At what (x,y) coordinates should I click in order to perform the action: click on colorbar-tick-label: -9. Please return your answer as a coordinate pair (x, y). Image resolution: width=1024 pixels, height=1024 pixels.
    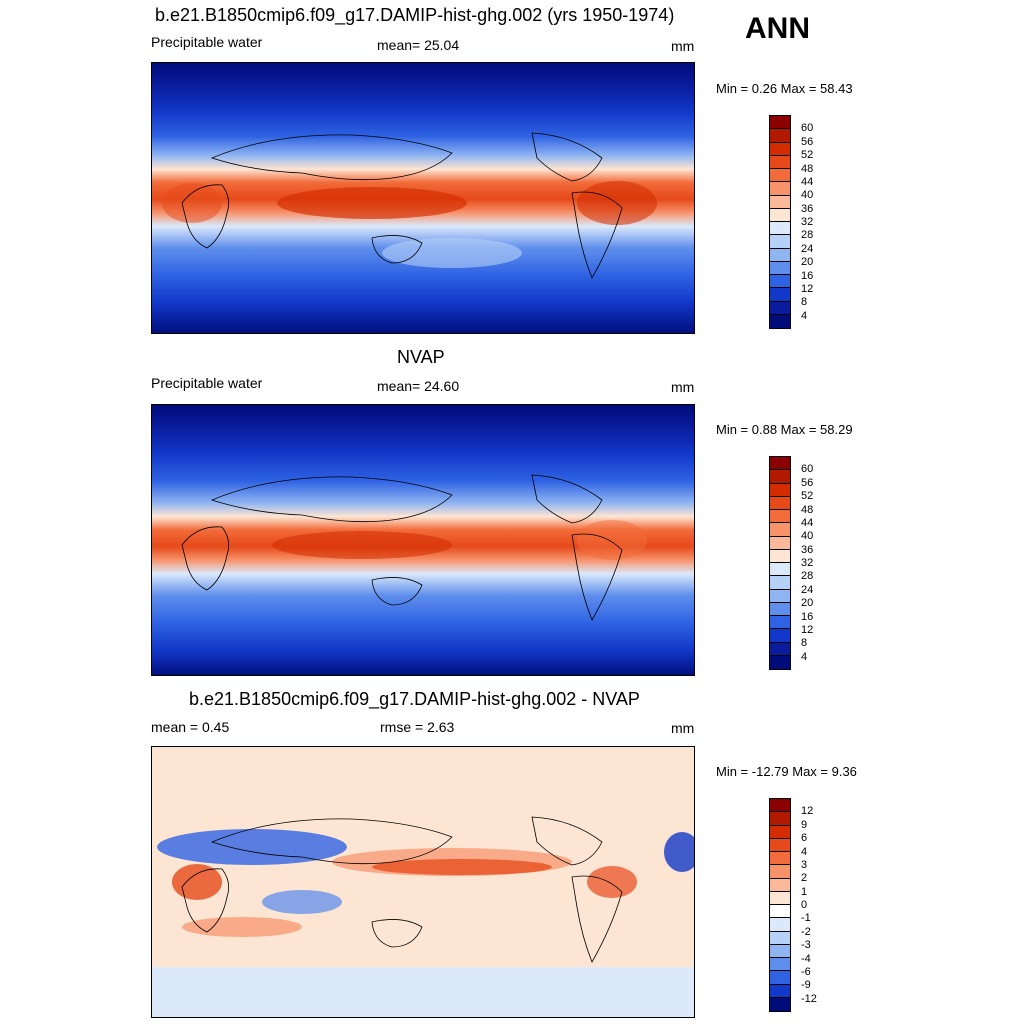
    Looking at the image, I should click on (806, 985).